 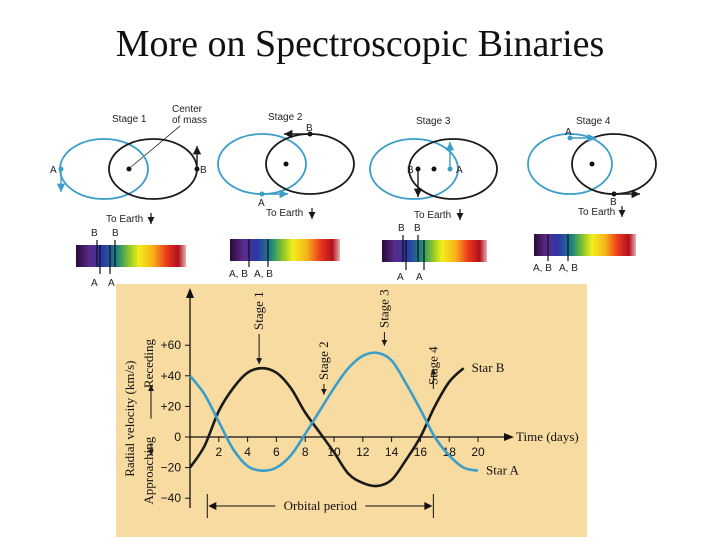 I want to click on star-a-label: Star A, so click(x=502, y=470).